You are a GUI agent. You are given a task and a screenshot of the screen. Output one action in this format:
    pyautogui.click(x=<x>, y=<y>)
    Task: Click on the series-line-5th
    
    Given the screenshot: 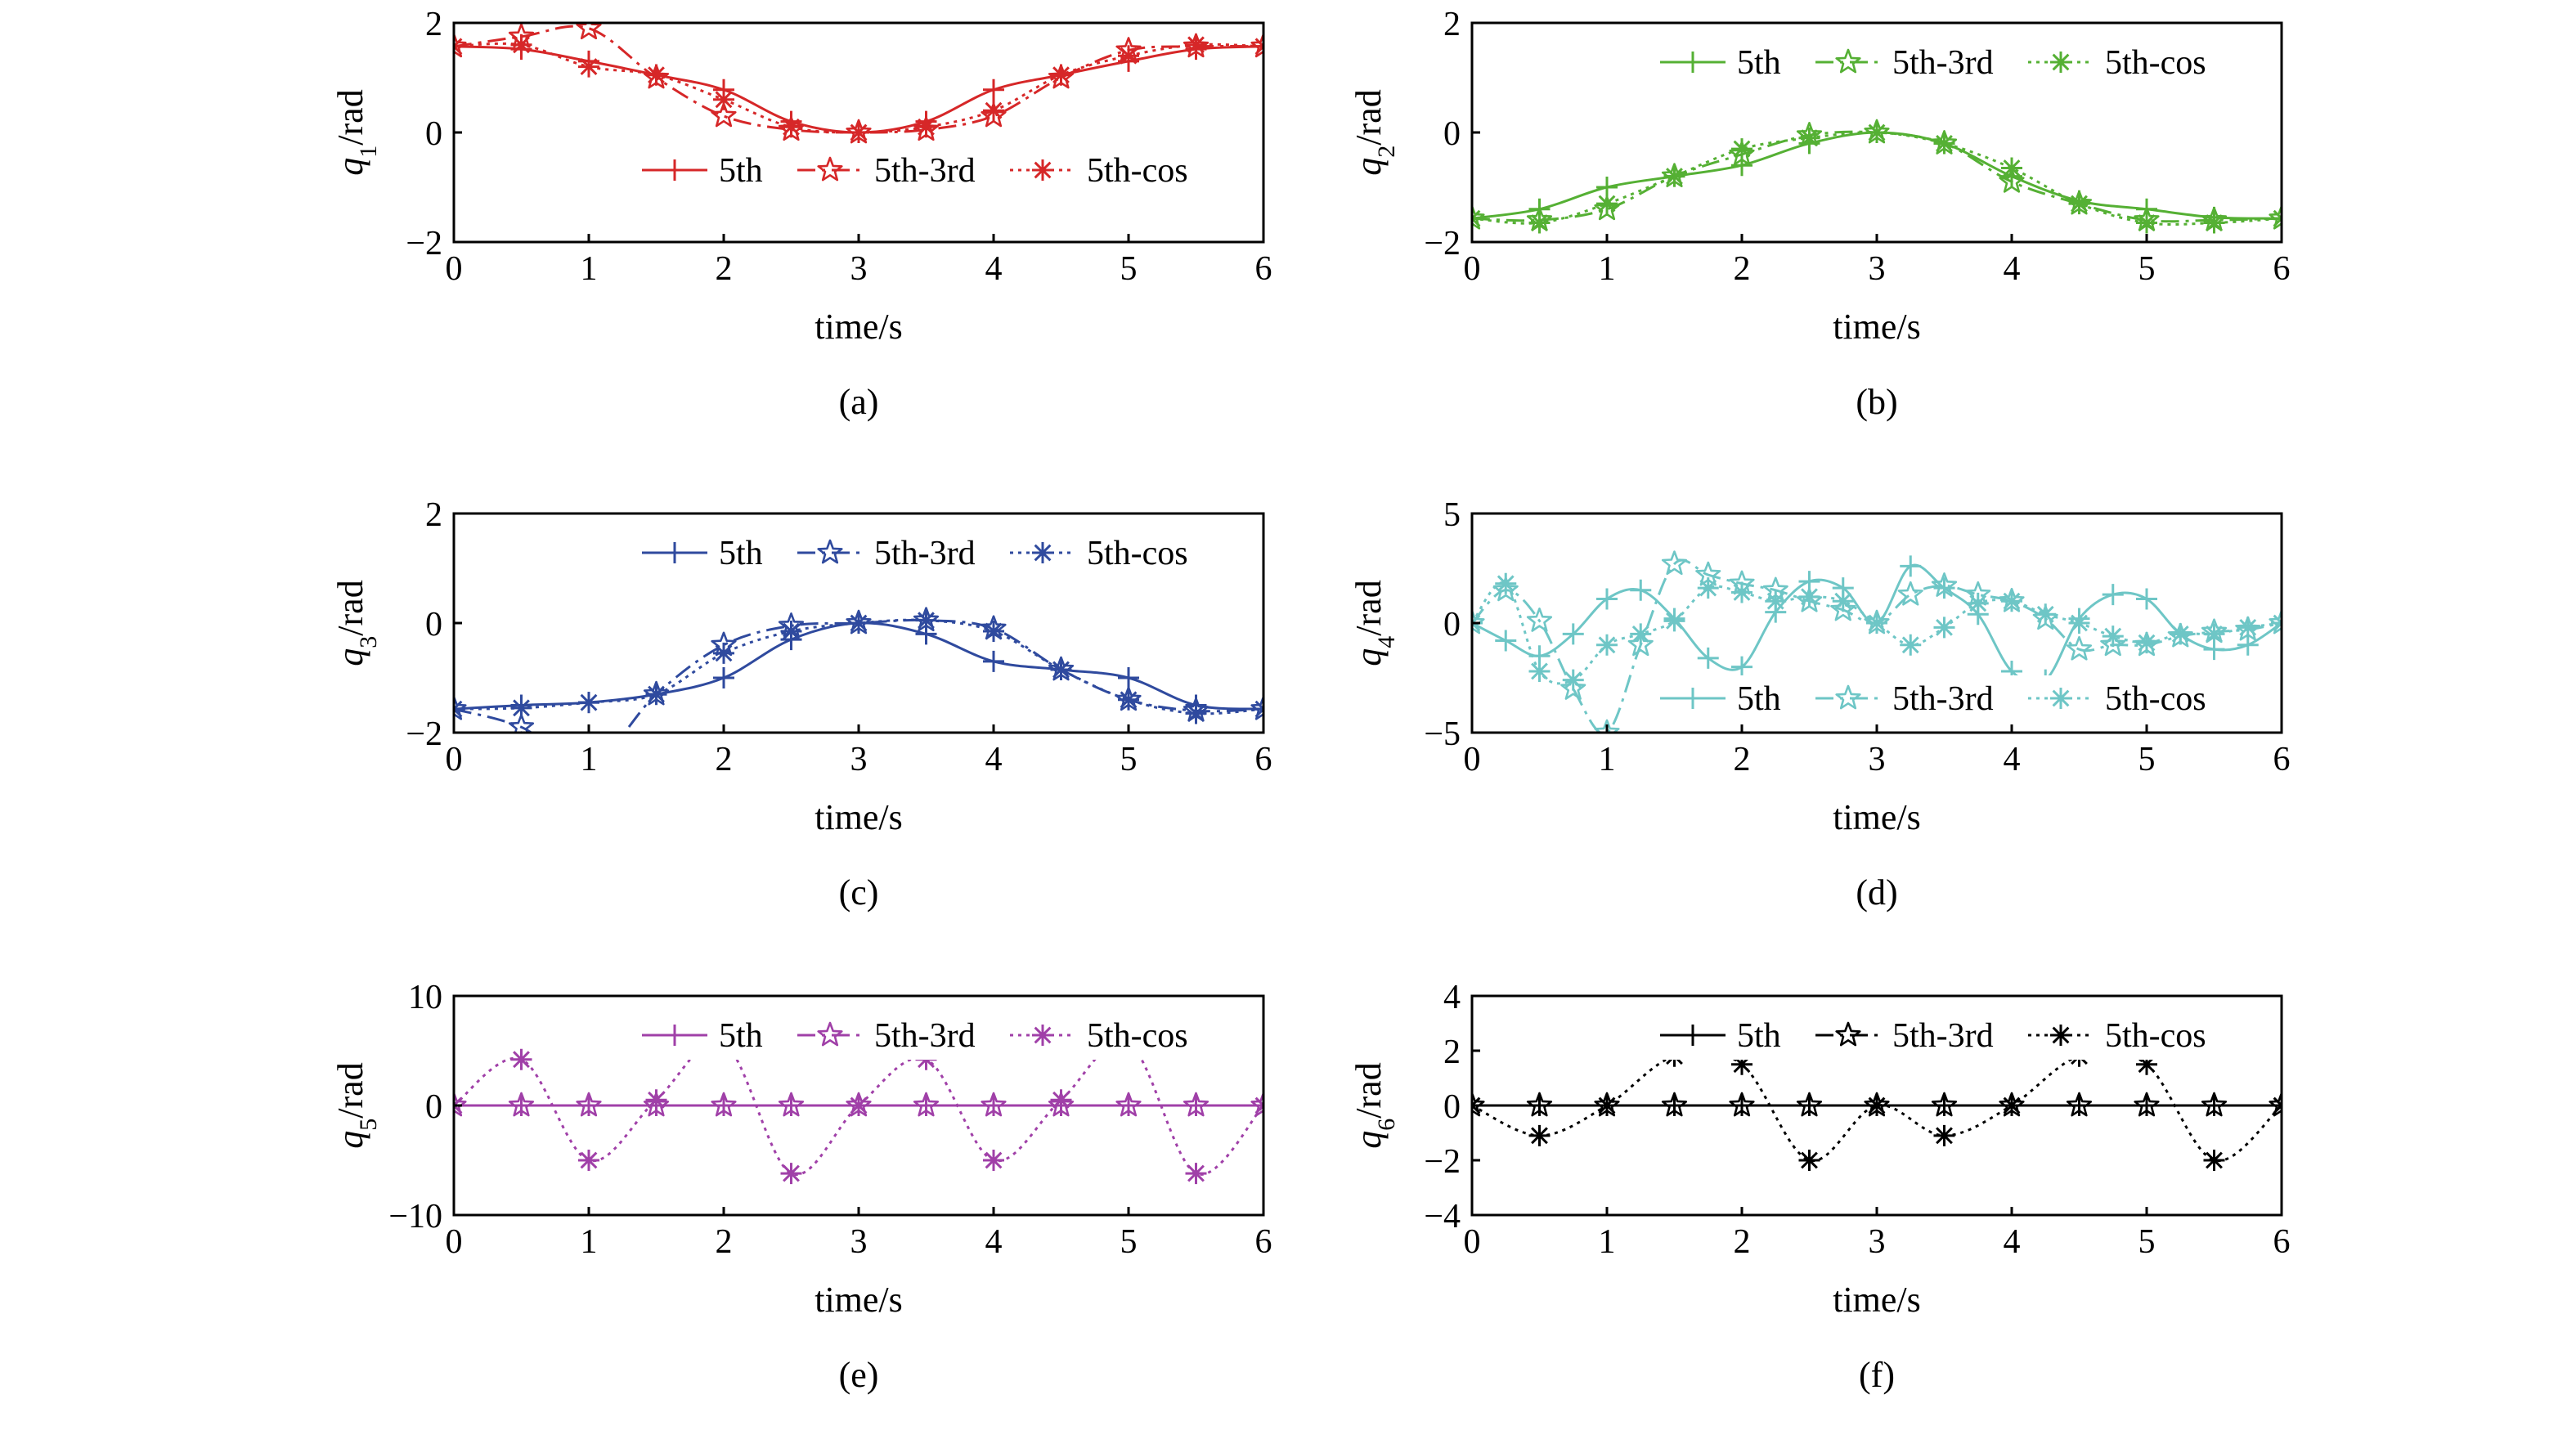 What is the action you would take?
    pyautogui.click(x=859, y=666)
    